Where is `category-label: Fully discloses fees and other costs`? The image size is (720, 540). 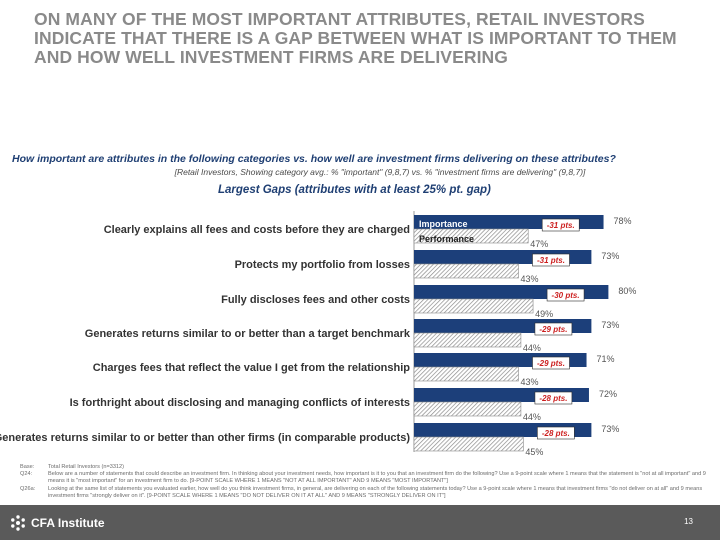 category-label: Fully discloses fees and other costs is located at coordinates (315, 300).